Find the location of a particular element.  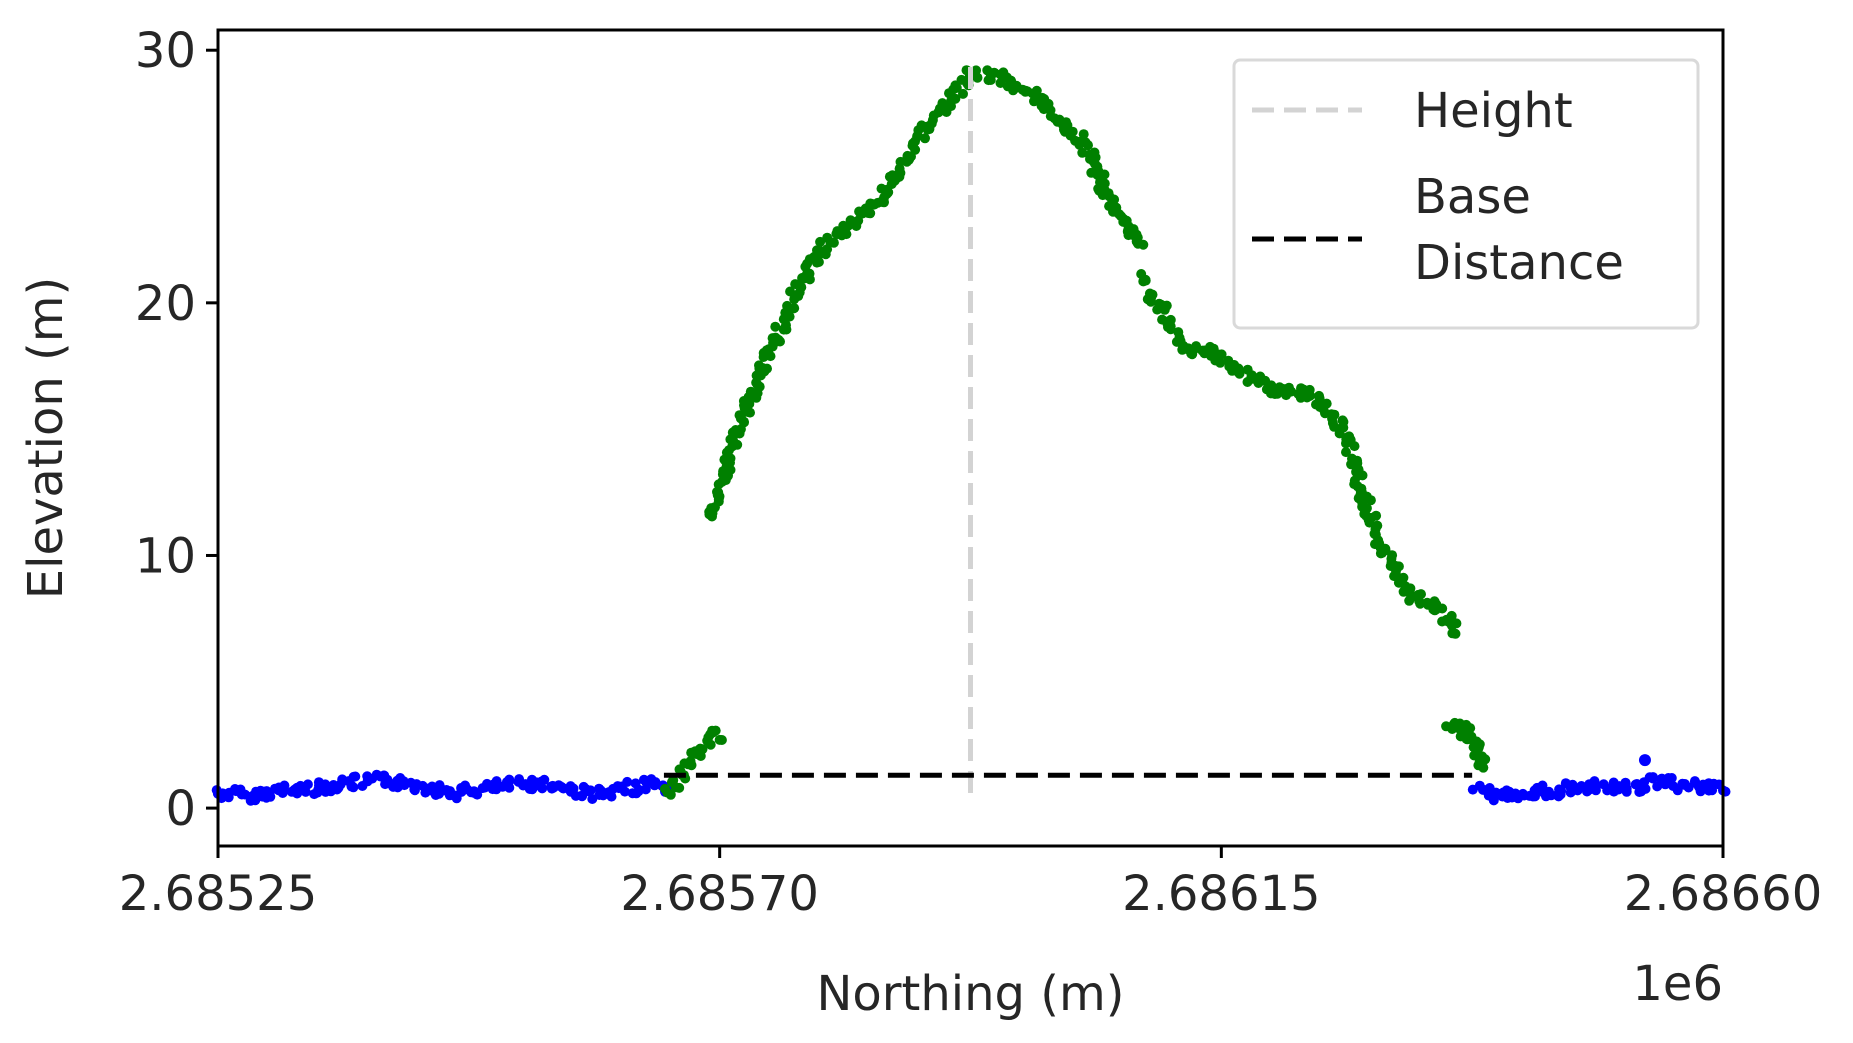

x-tick-label: 2.68615 is located at coordinates (1221, 894).